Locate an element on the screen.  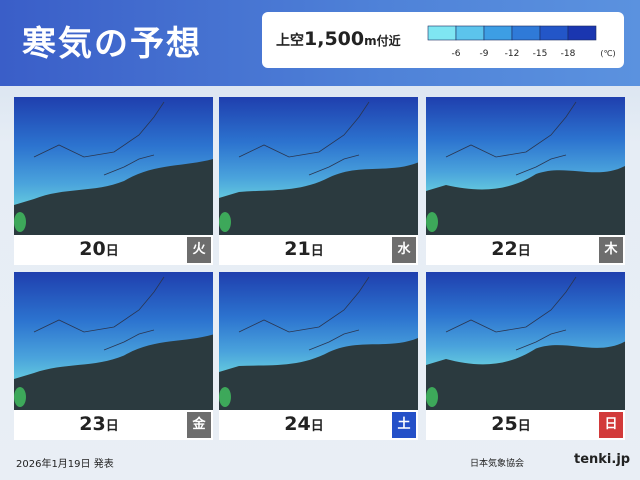
legend-unit: (℃) is located at coordinates (607, 53).